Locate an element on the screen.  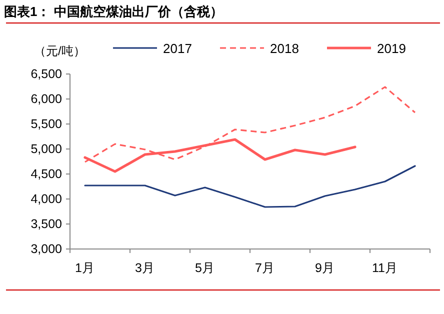
chart-title: 图表1： 中国航空煤油出厂价（含税） is located at coordinates (113, 11).